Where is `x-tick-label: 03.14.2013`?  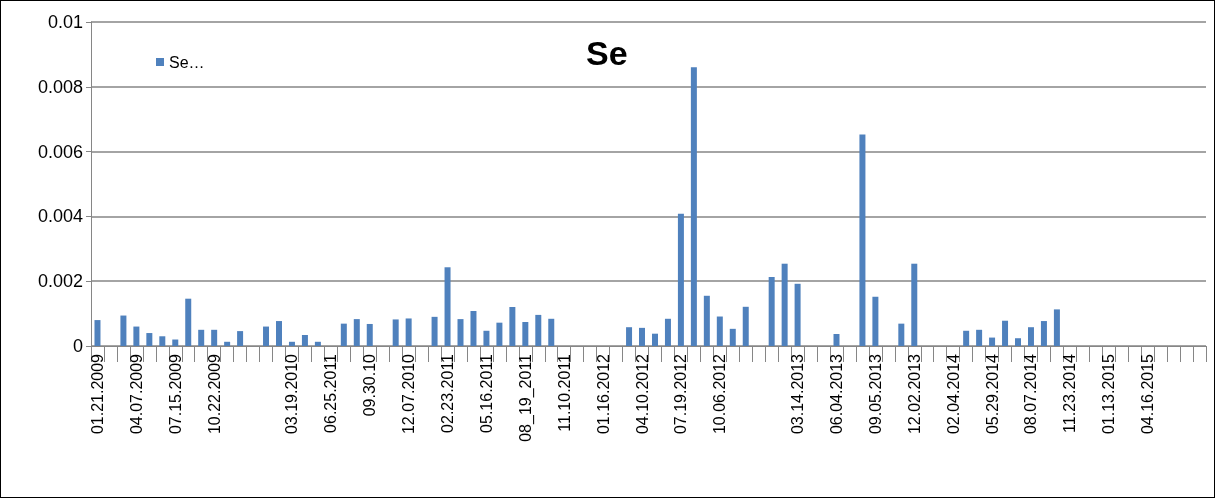
x-tick-label: 03.14.2013 is located at coordinates (798, 394).